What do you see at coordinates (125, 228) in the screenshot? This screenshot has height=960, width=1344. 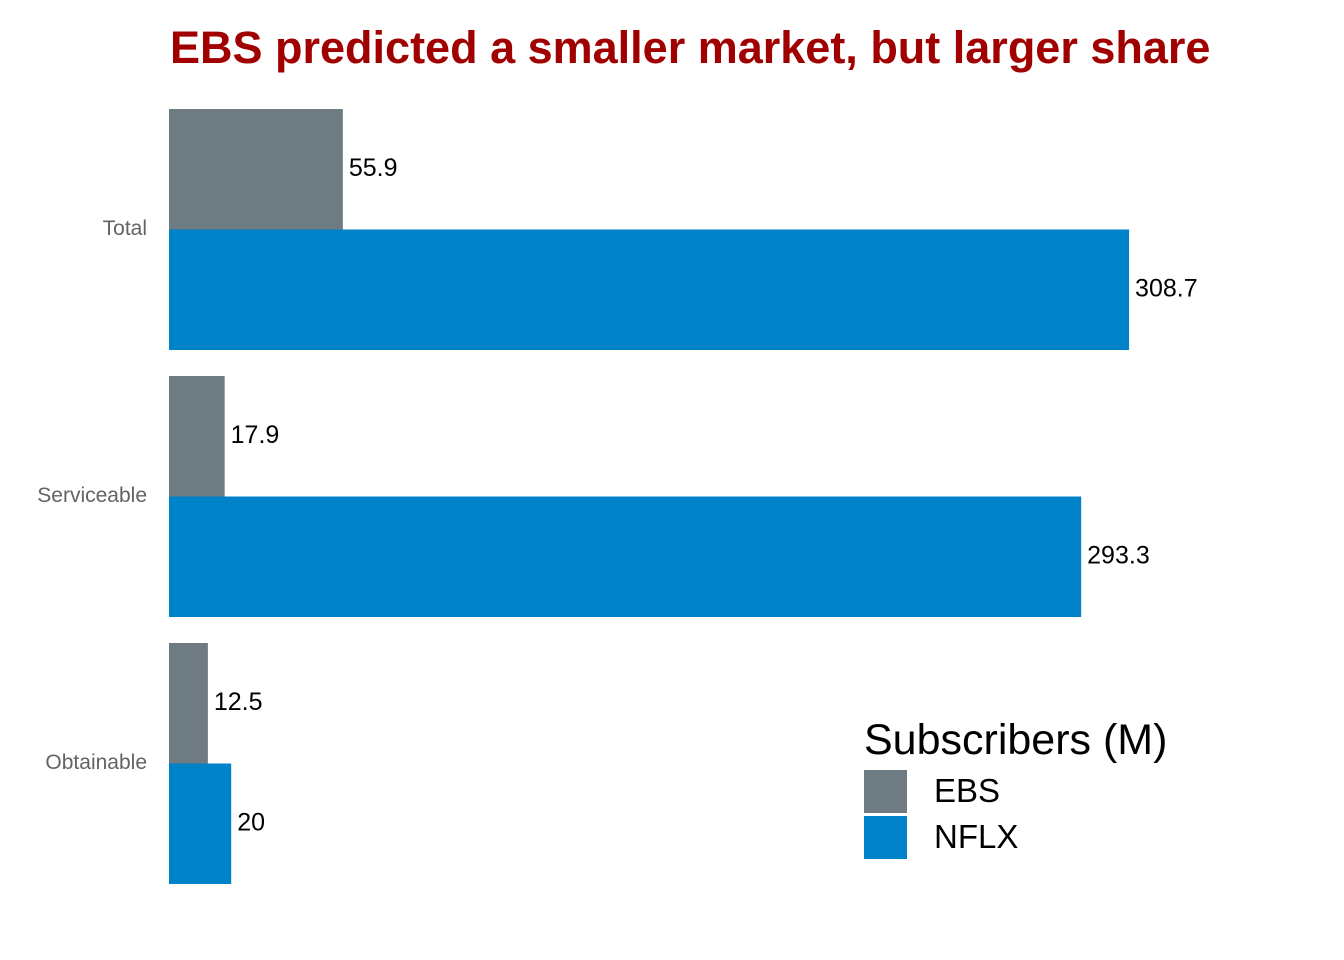 I see `category-label-total: Total` at bounding box center [125, 228].